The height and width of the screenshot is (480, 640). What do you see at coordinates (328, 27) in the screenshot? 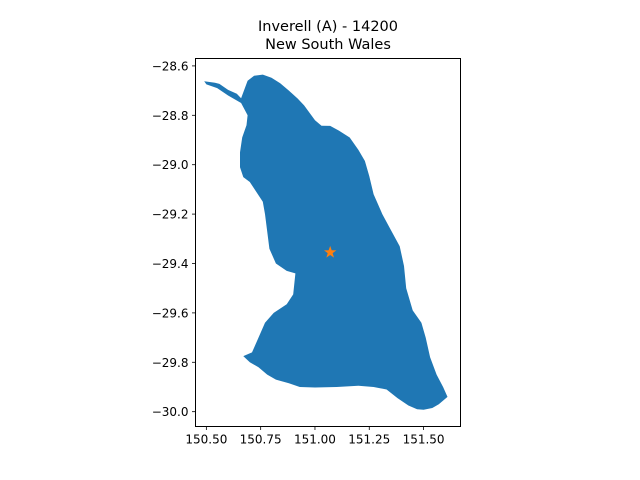
I see `title-line-1: Inverell (A) - 14200` at bounding box center [328, 27].